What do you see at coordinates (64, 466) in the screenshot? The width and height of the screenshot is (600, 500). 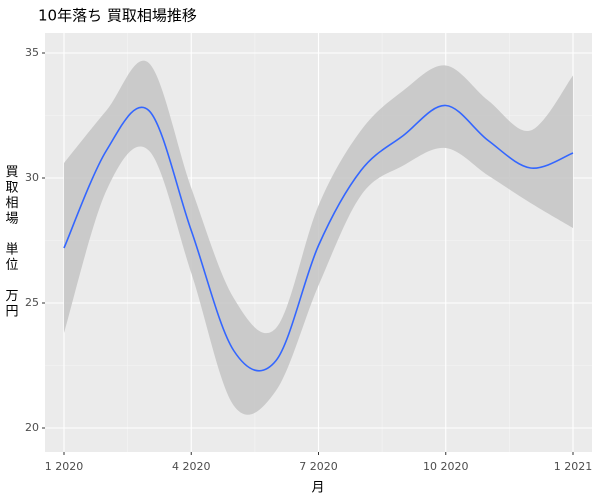 I see `x-tick-label: 1 2020` at bounding box center [64, 466].